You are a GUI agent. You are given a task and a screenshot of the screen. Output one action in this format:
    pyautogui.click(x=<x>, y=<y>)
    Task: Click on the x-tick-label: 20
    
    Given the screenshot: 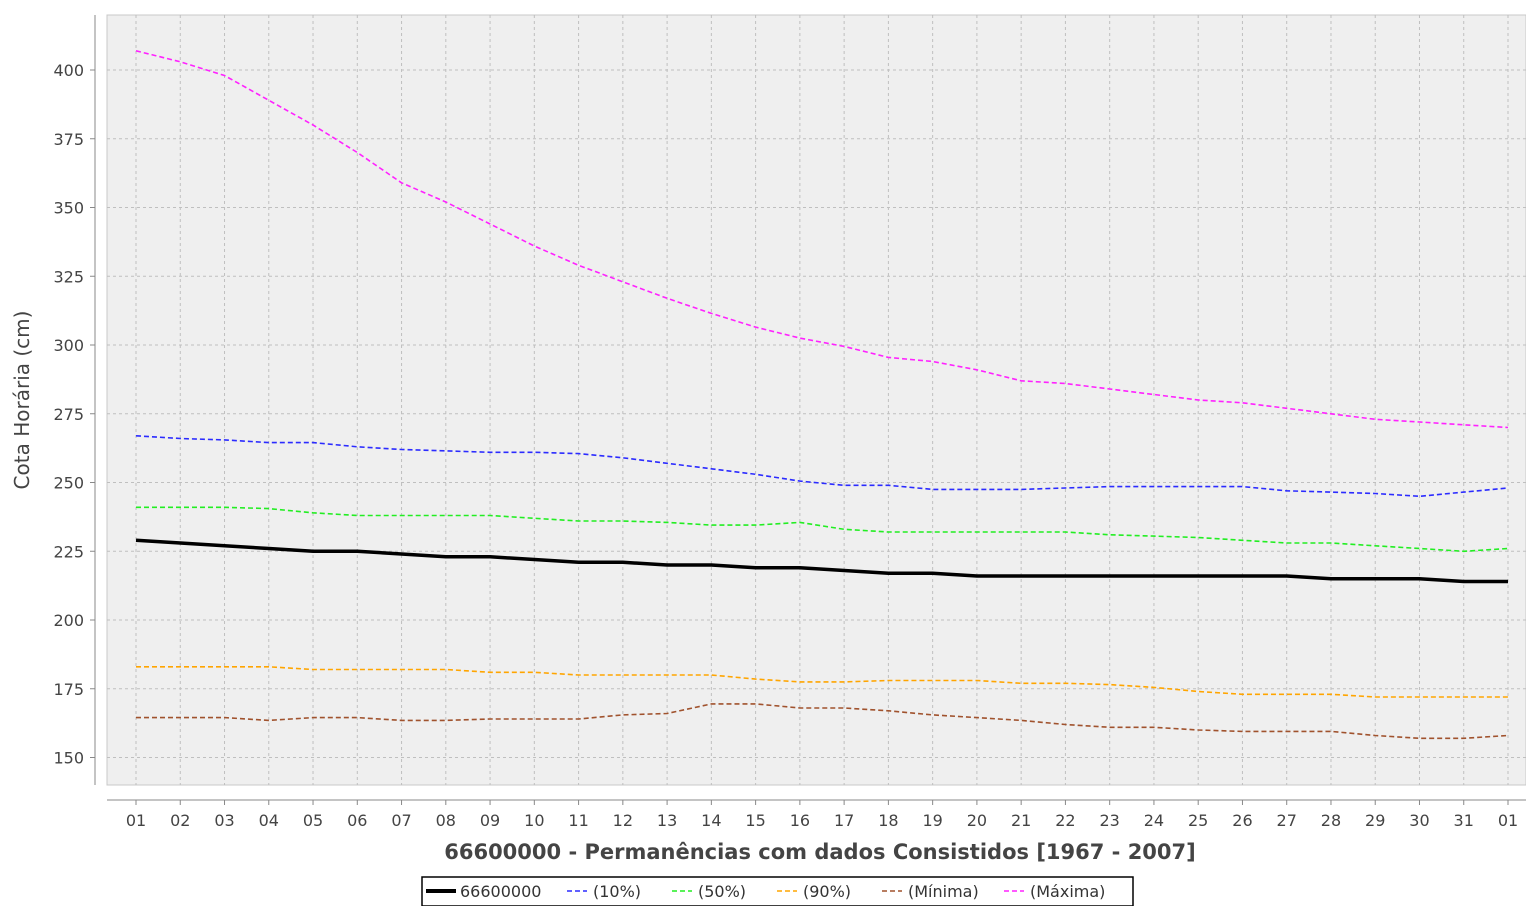 What is the action you would take?
    pyautogui.click(x=977, y=820)
    